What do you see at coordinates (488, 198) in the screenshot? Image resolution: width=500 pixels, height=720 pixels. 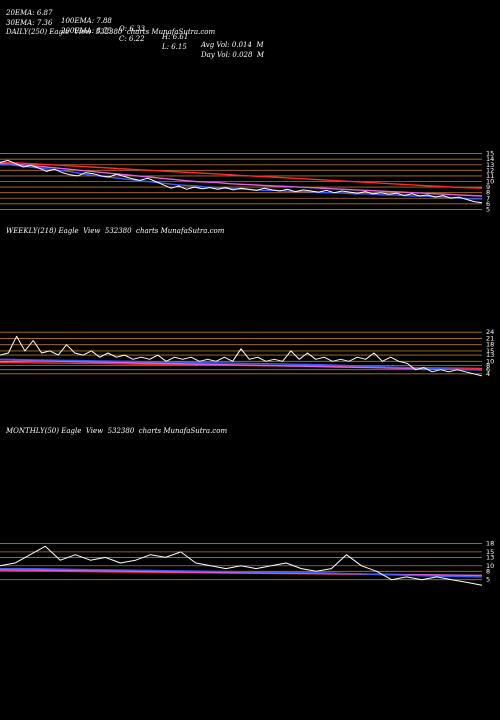 I see `daily-tick-label: 7` at bounding box center [488, 198].